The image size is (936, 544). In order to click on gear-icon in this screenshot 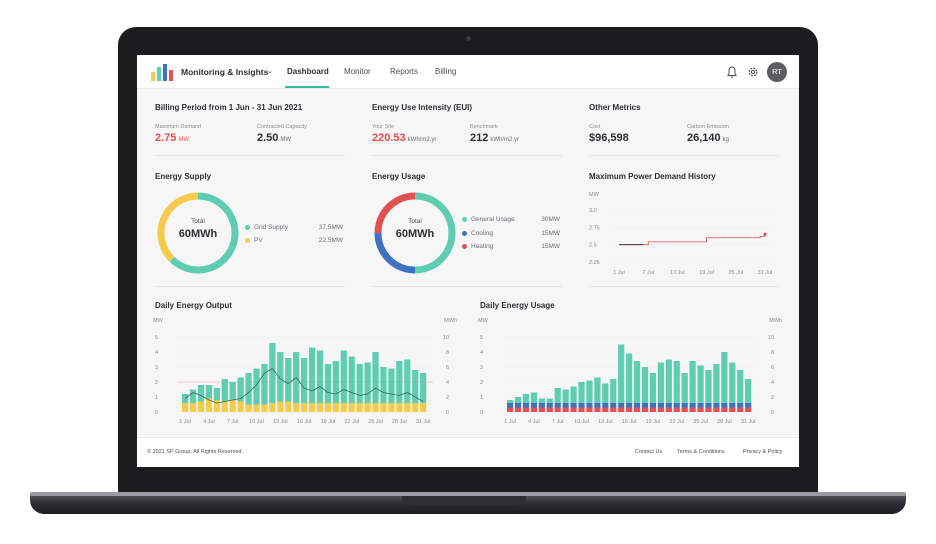, I will do `click(753, 72)`.